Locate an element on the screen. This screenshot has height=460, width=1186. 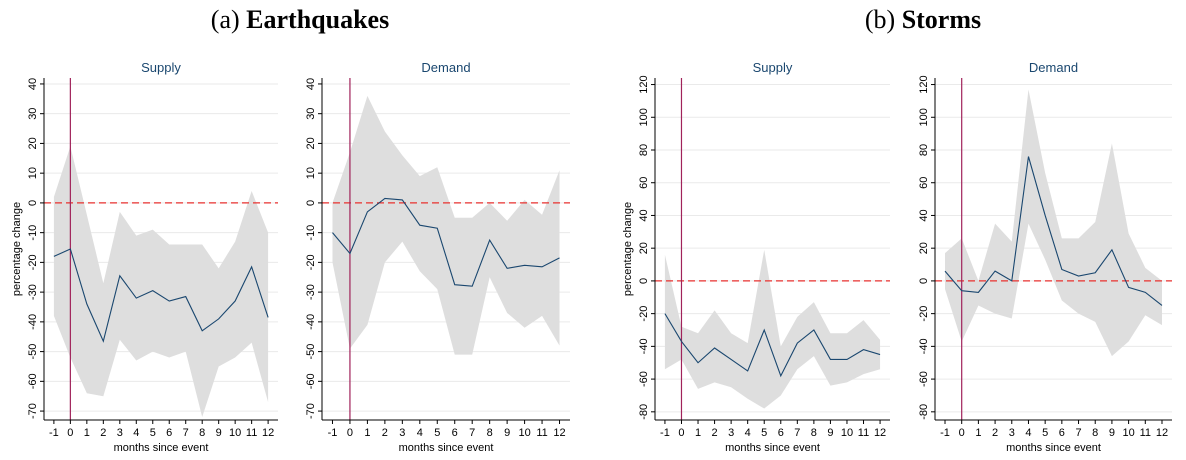
group-name: Storms is located at coordinates (941, 19).